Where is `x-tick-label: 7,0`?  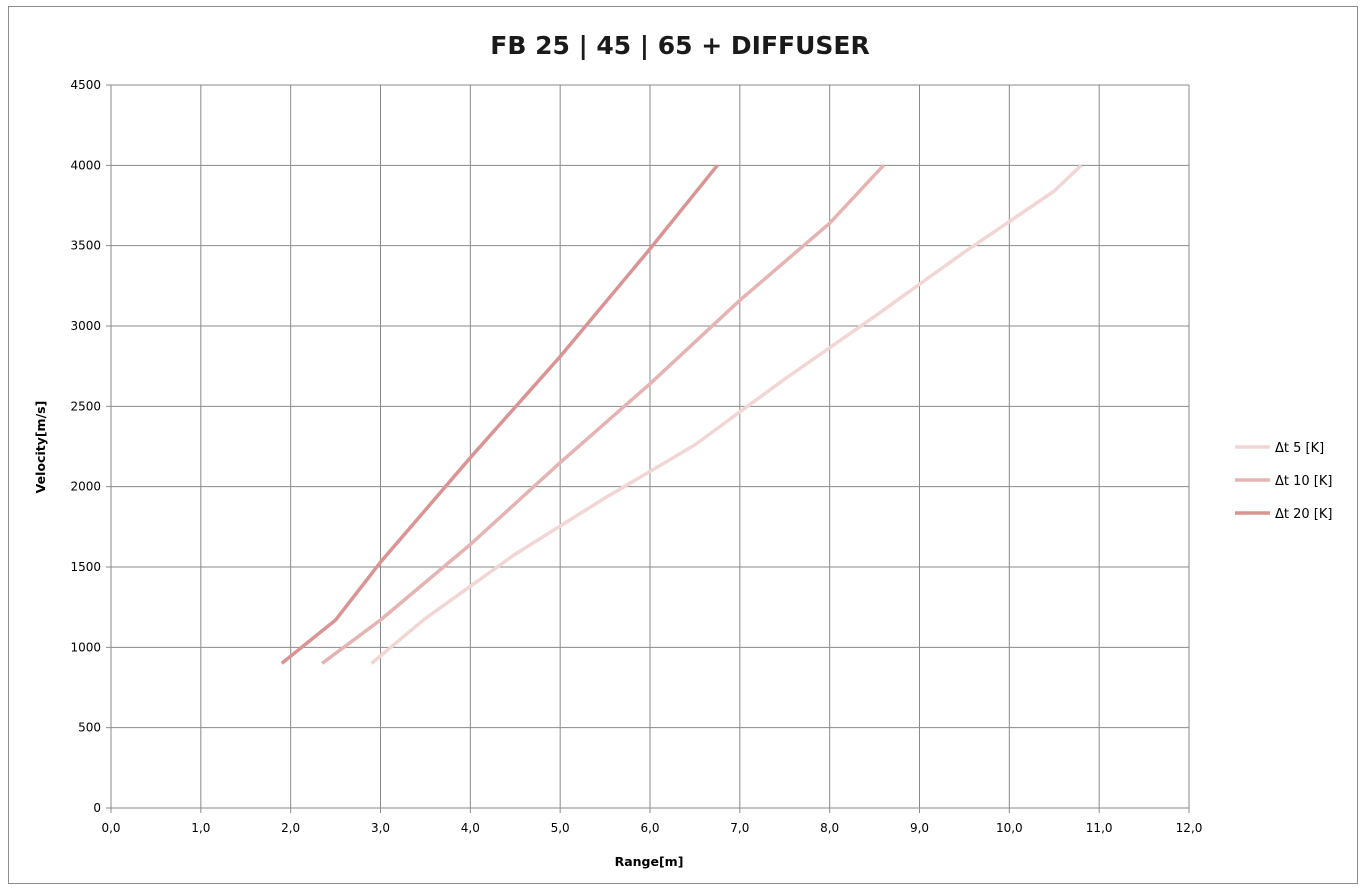 x-tick-label: 7,0 is located at coordinates (739, 828).